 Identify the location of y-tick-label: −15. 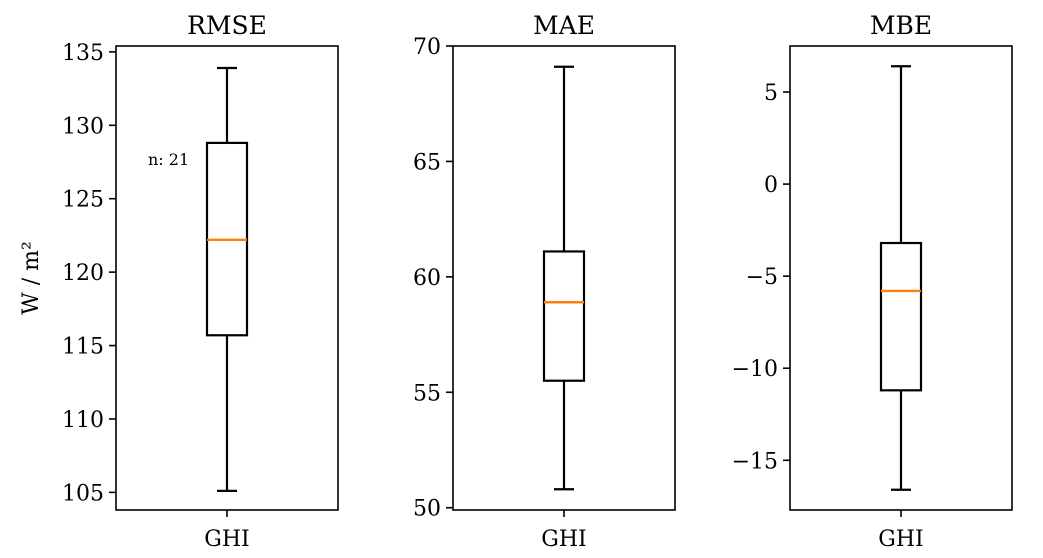
(755, 461).